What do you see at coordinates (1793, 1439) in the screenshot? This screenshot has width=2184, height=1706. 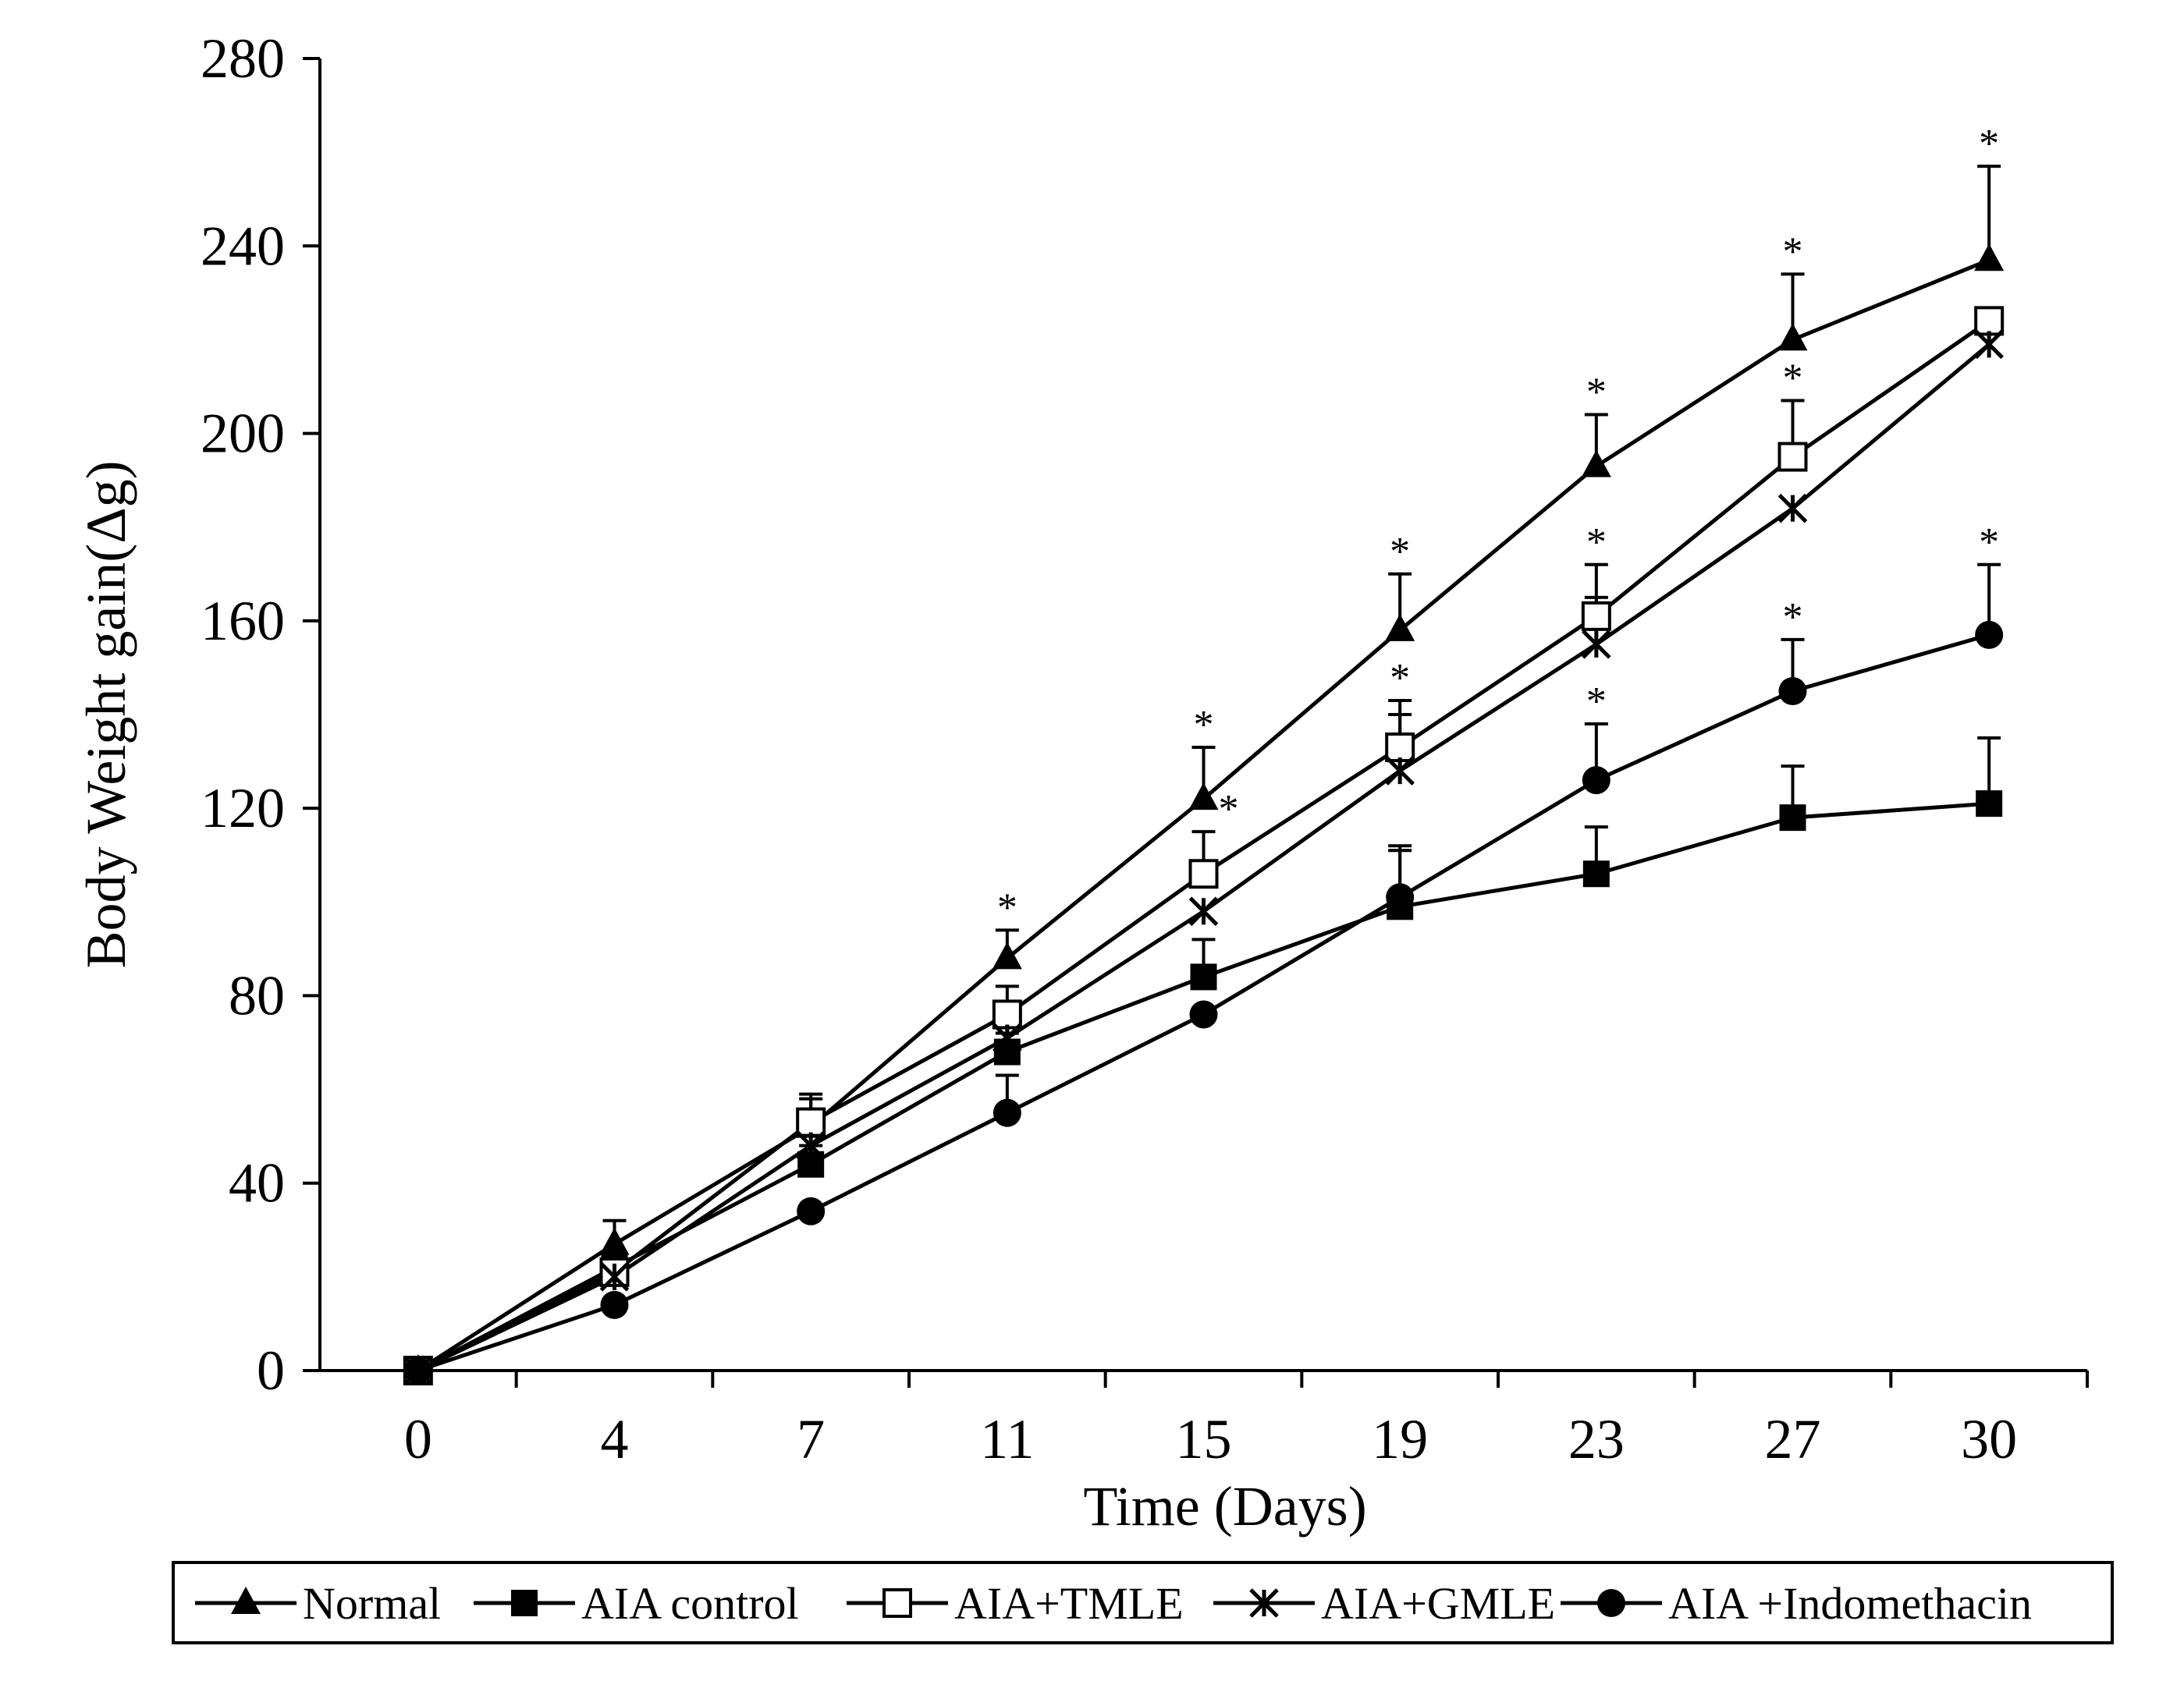 I see `x-tick-label: 27` at bounding box center [1793, 1439].